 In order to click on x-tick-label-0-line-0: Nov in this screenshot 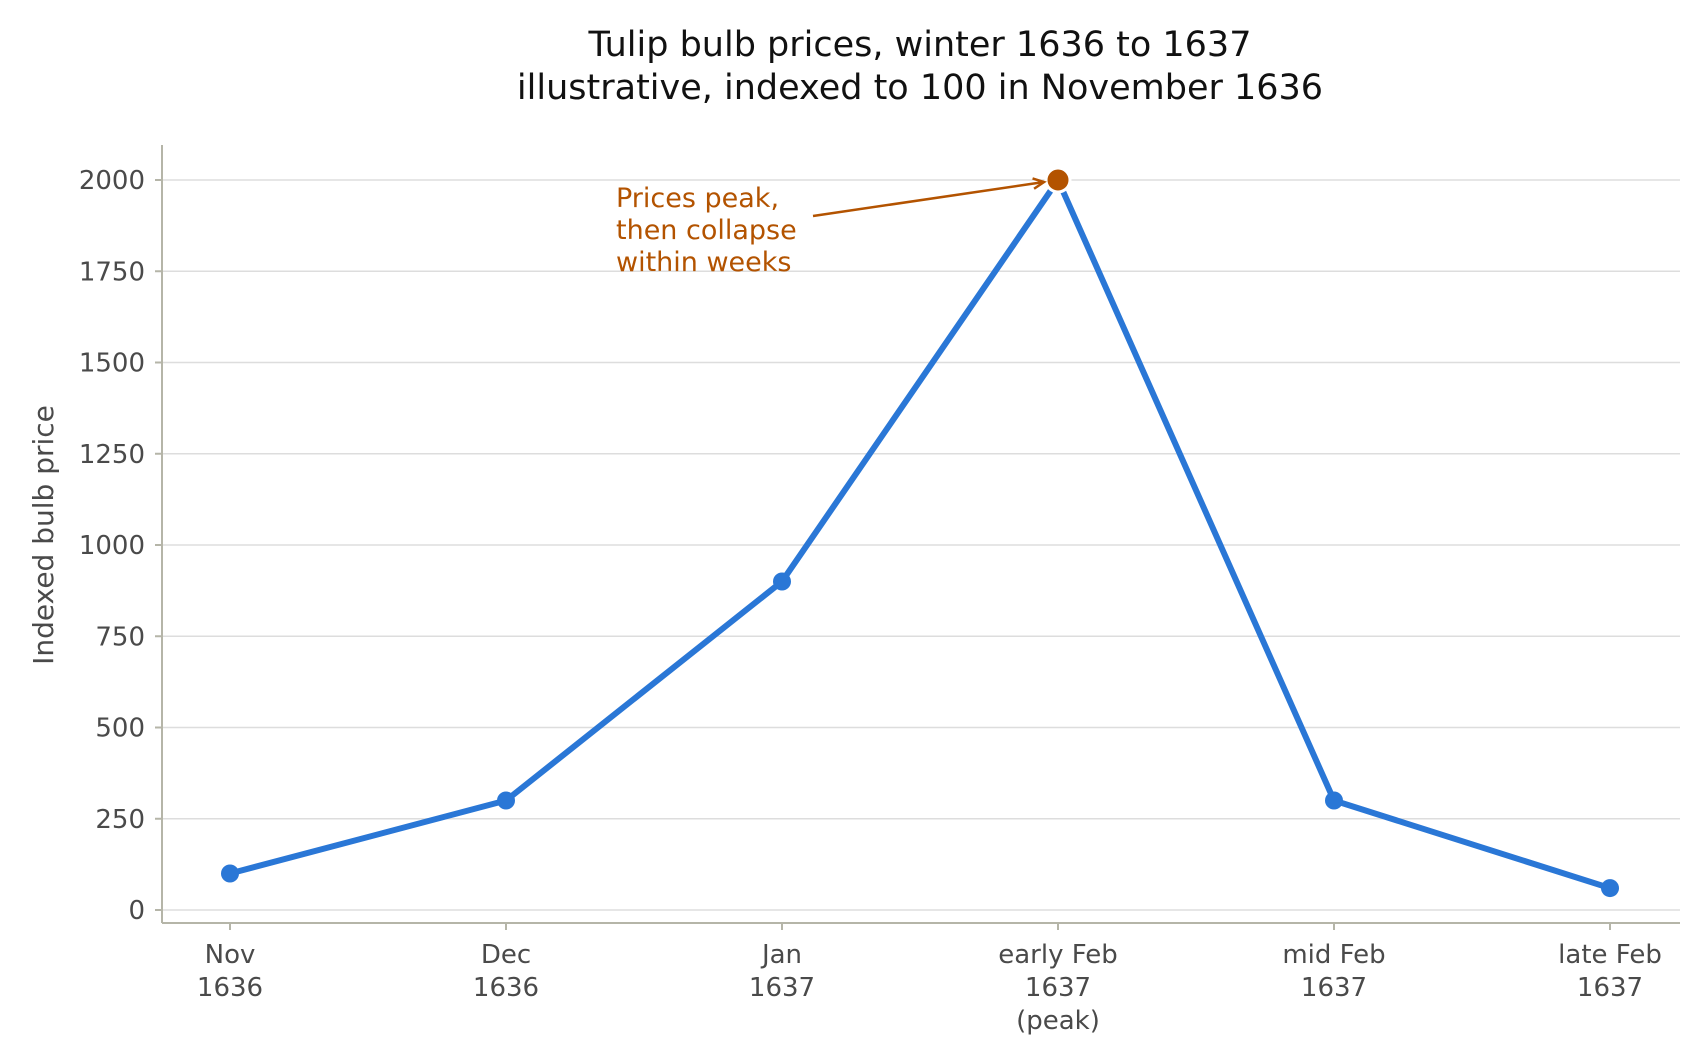, I will do `click(230, 955)`.